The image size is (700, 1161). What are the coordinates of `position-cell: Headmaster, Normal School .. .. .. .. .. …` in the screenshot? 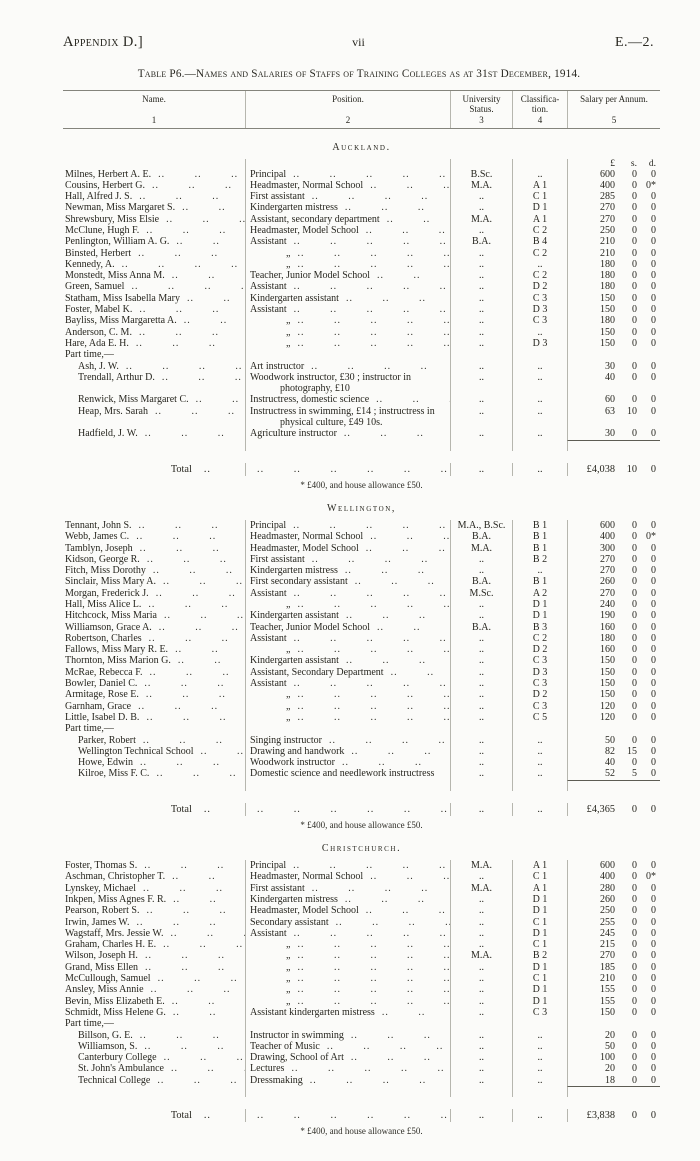 It's located at (347, 185).